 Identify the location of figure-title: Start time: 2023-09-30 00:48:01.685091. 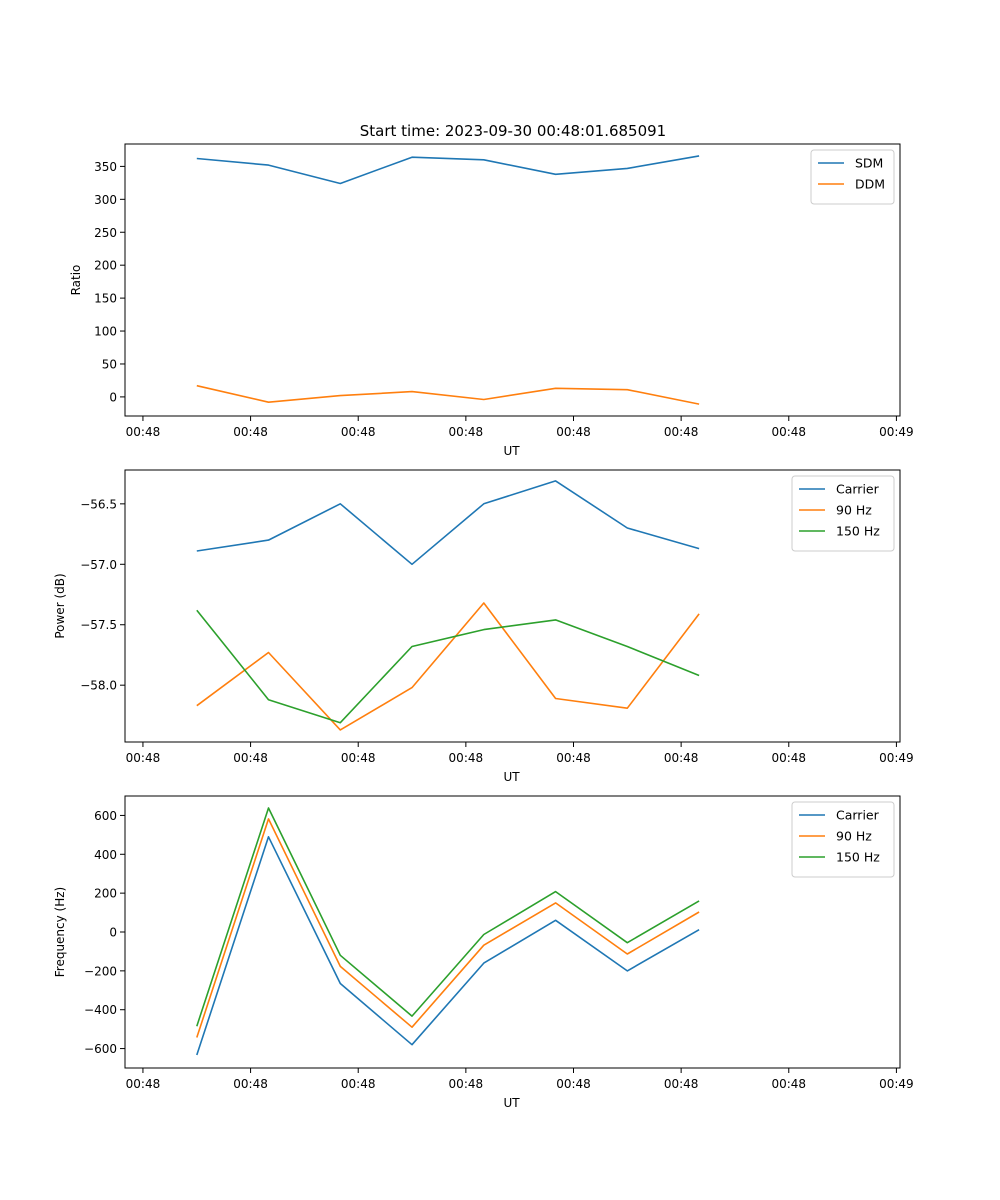
(513, 131).